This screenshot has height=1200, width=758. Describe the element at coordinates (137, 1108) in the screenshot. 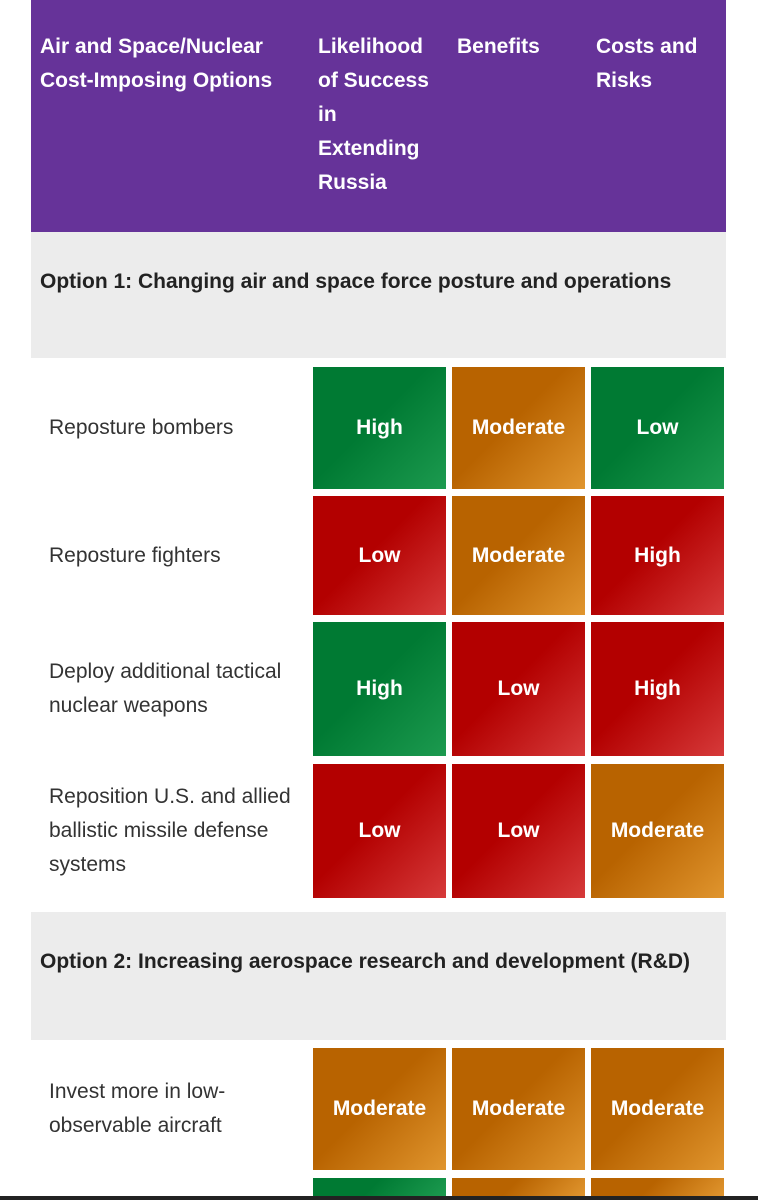

I see `row-label: Invest more in low-observable aircraft` at that location.